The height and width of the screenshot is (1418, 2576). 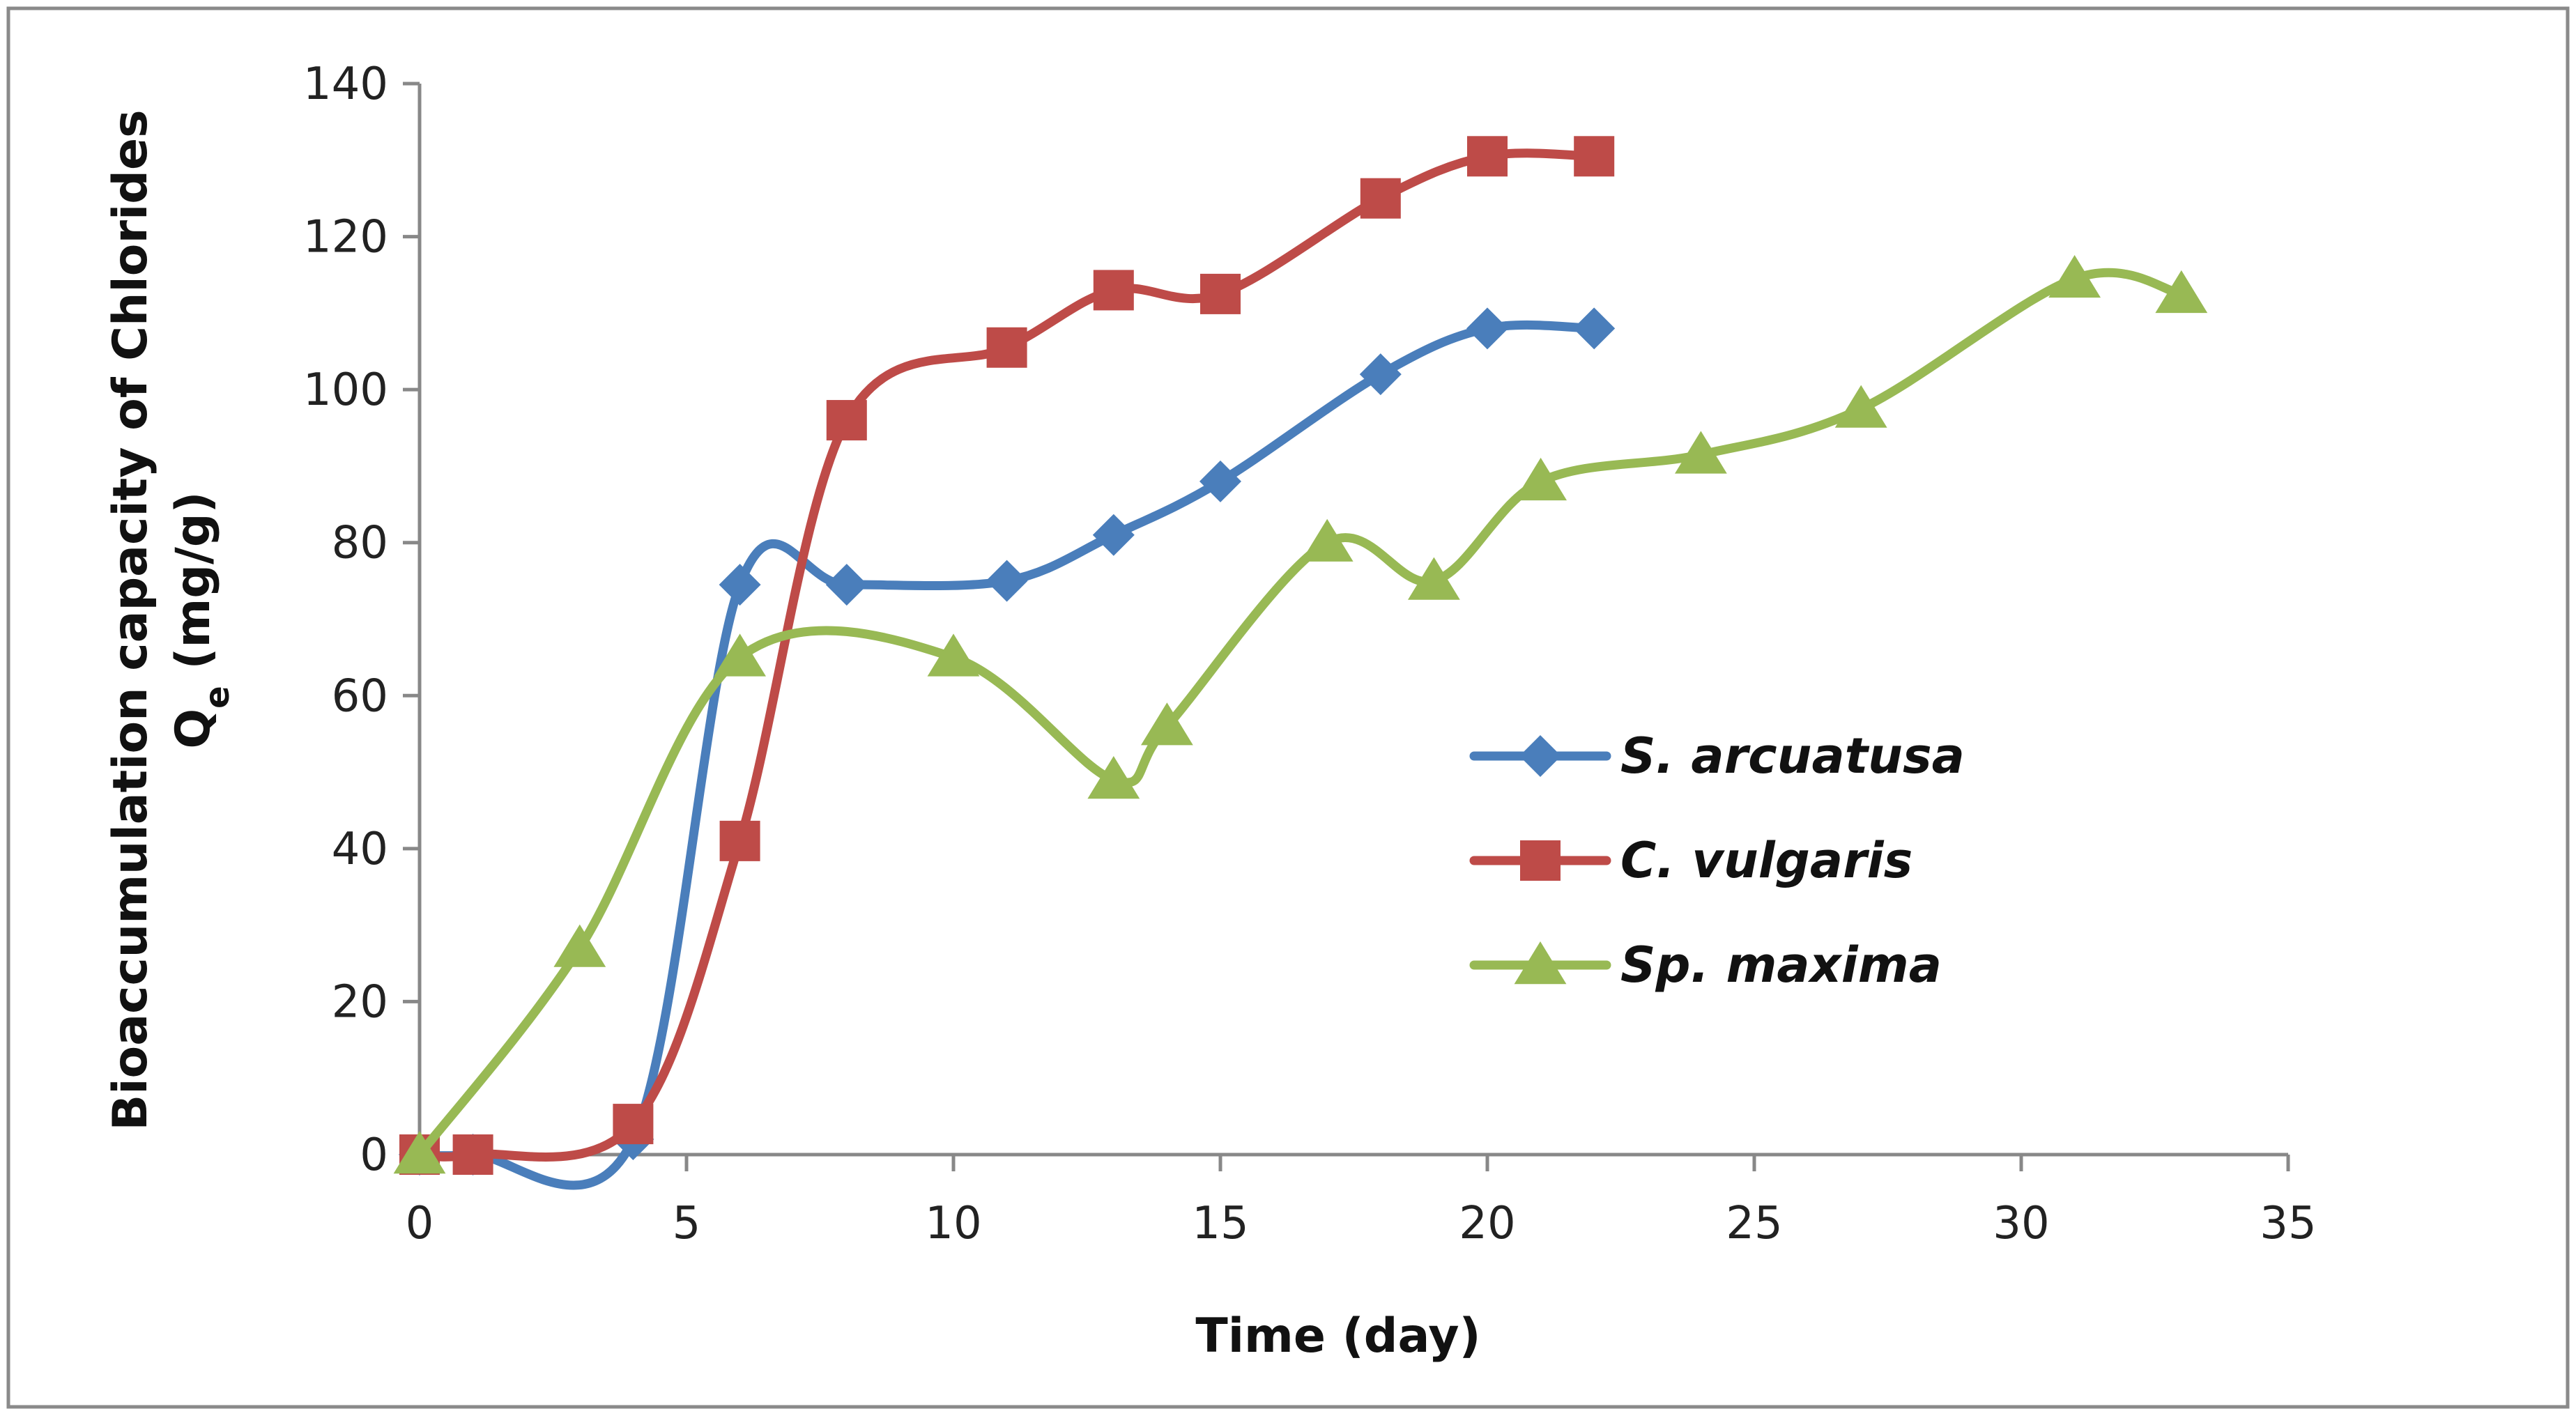 What do you see at coordinates (1792, 756) in the screenshot?
I see `legend-label-s-arcuatusa: S. arcuatusa` at bounding box center [1792, 756].